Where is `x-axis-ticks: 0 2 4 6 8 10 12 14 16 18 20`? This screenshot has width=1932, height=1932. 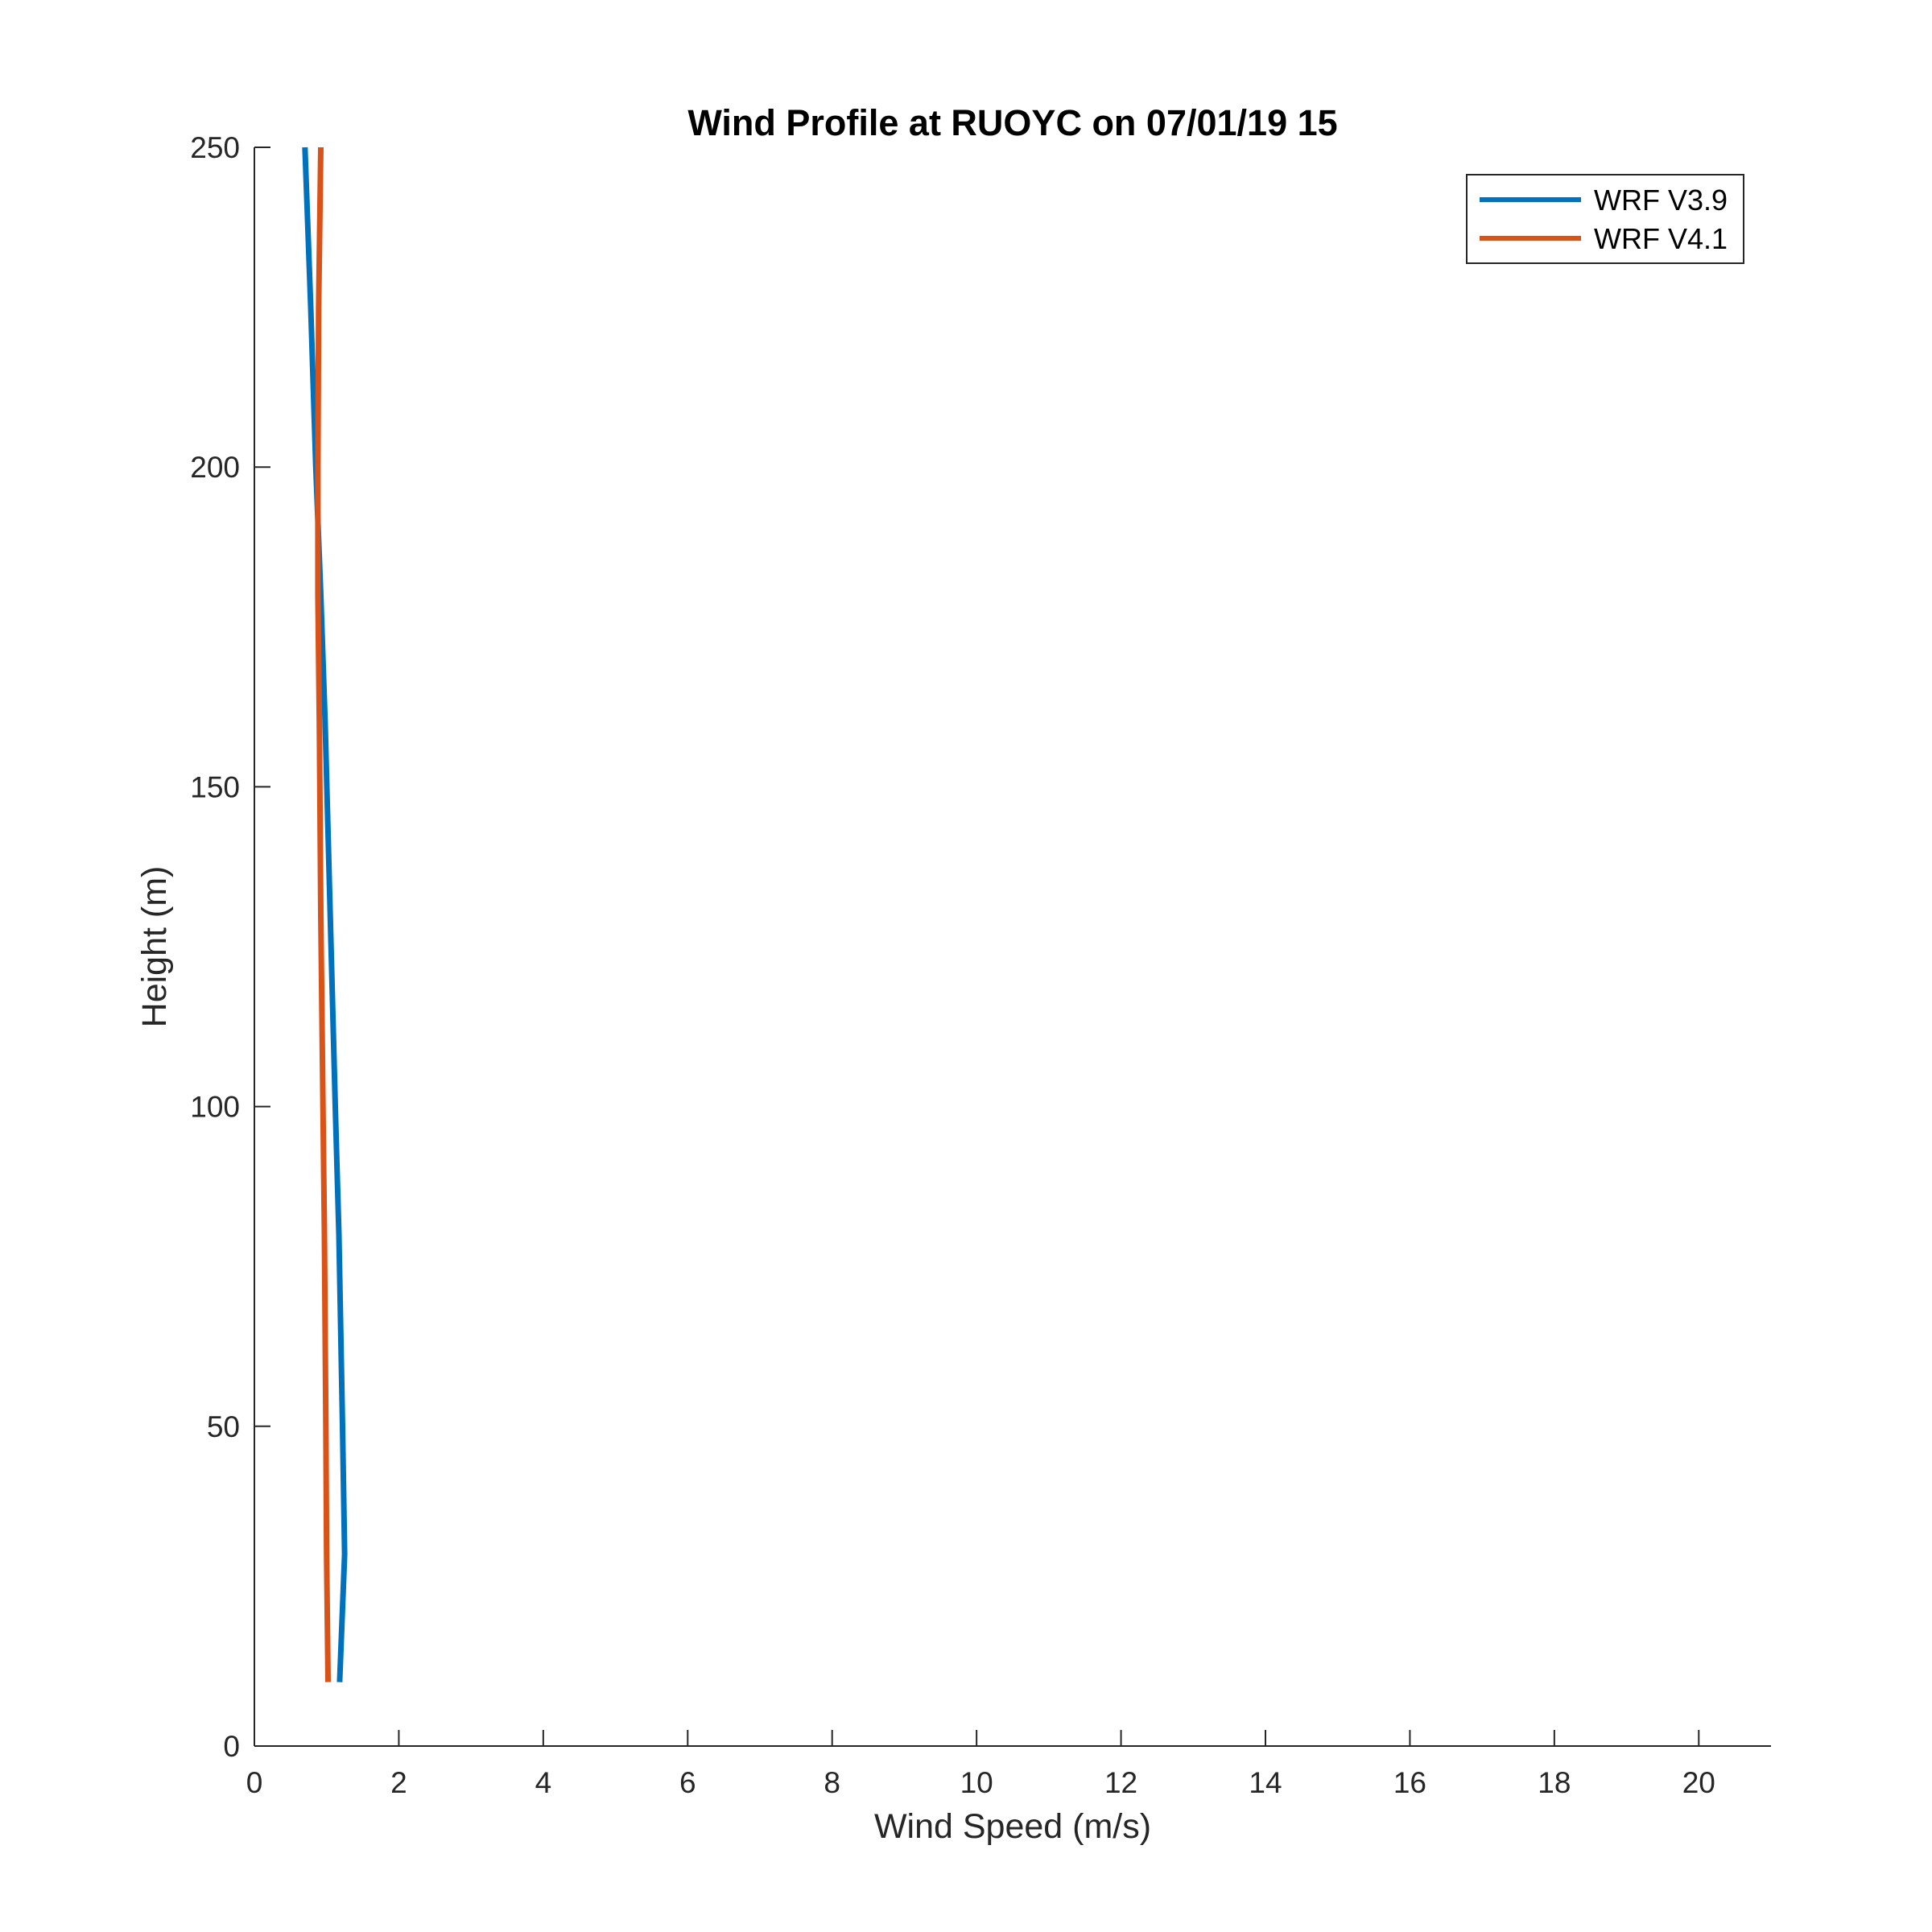
x-axis-ticks: 0 2 4 6 8 10 12 14 16 18 20 is located at coordinates (980, 1765).